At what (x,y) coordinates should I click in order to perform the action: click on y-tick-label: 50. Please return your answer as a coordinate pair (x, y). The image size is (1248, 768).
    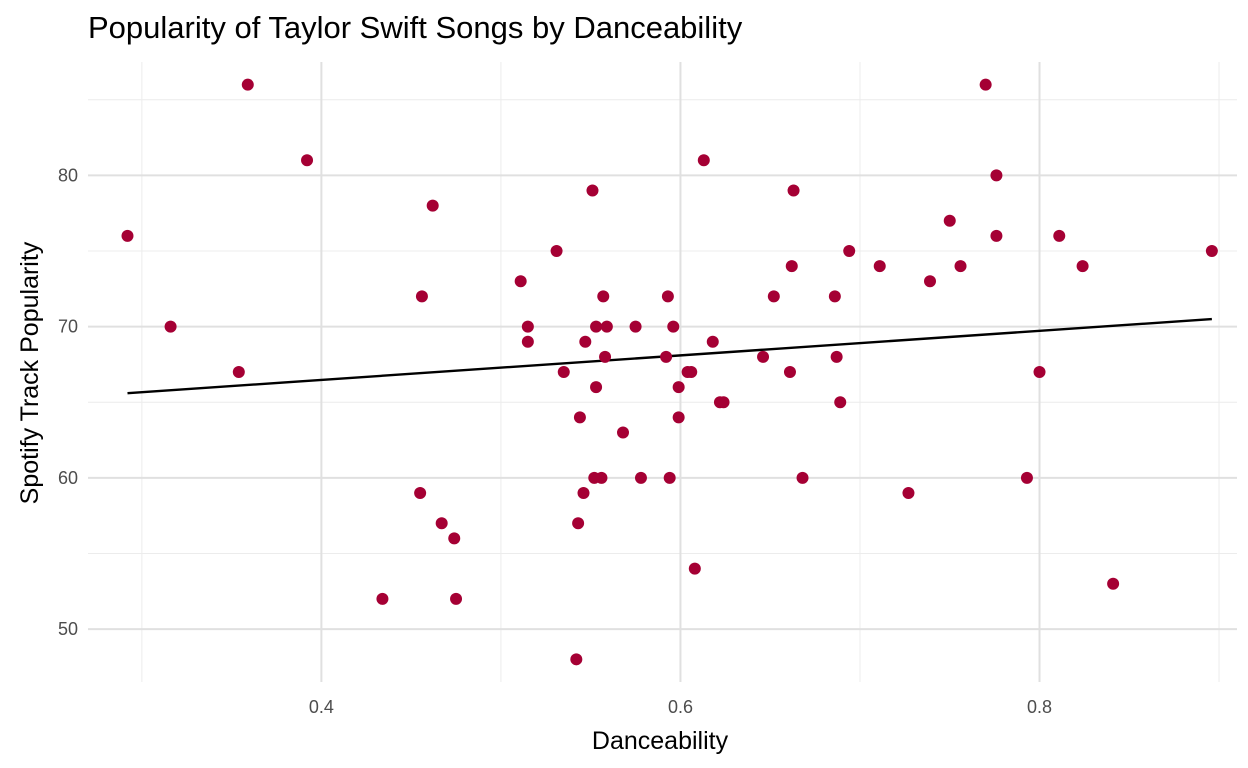
    Looking at the image, I should click on (68, 629).